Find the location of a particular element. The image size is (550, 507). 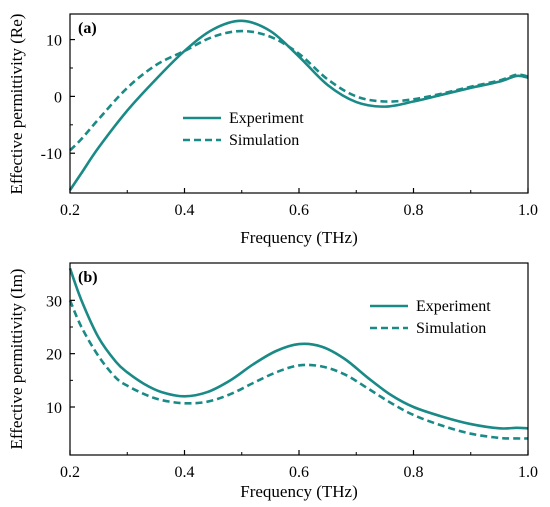

y-tick-label: -10 is located at coordinates (51, 154).